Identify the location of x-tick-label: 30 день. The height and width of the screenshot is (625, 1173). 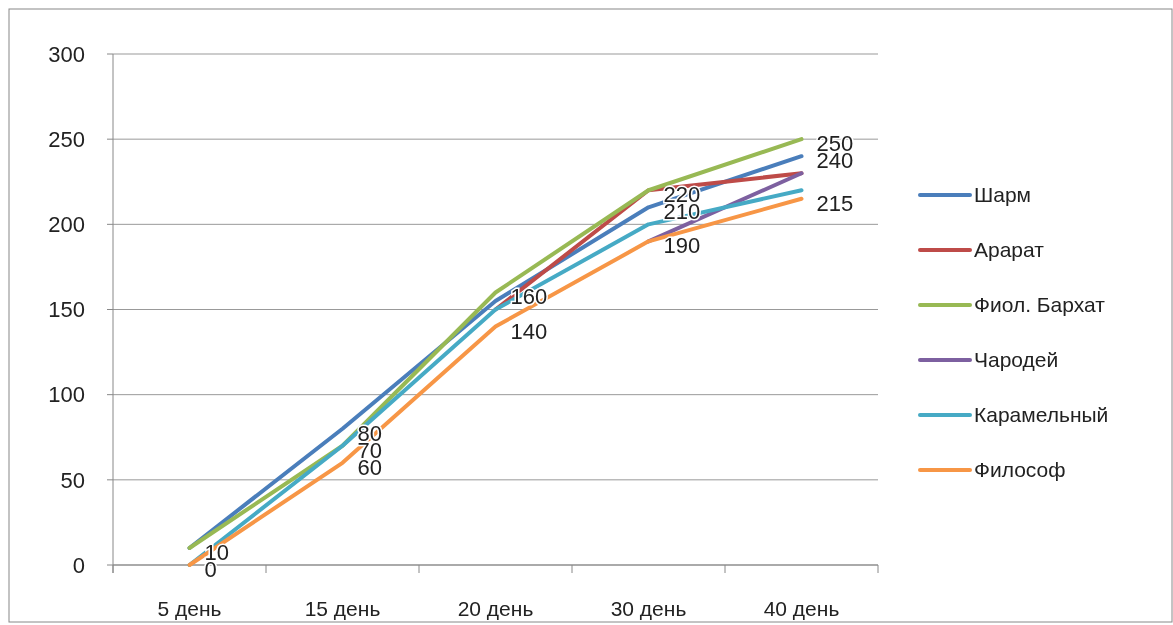
(648, 608).